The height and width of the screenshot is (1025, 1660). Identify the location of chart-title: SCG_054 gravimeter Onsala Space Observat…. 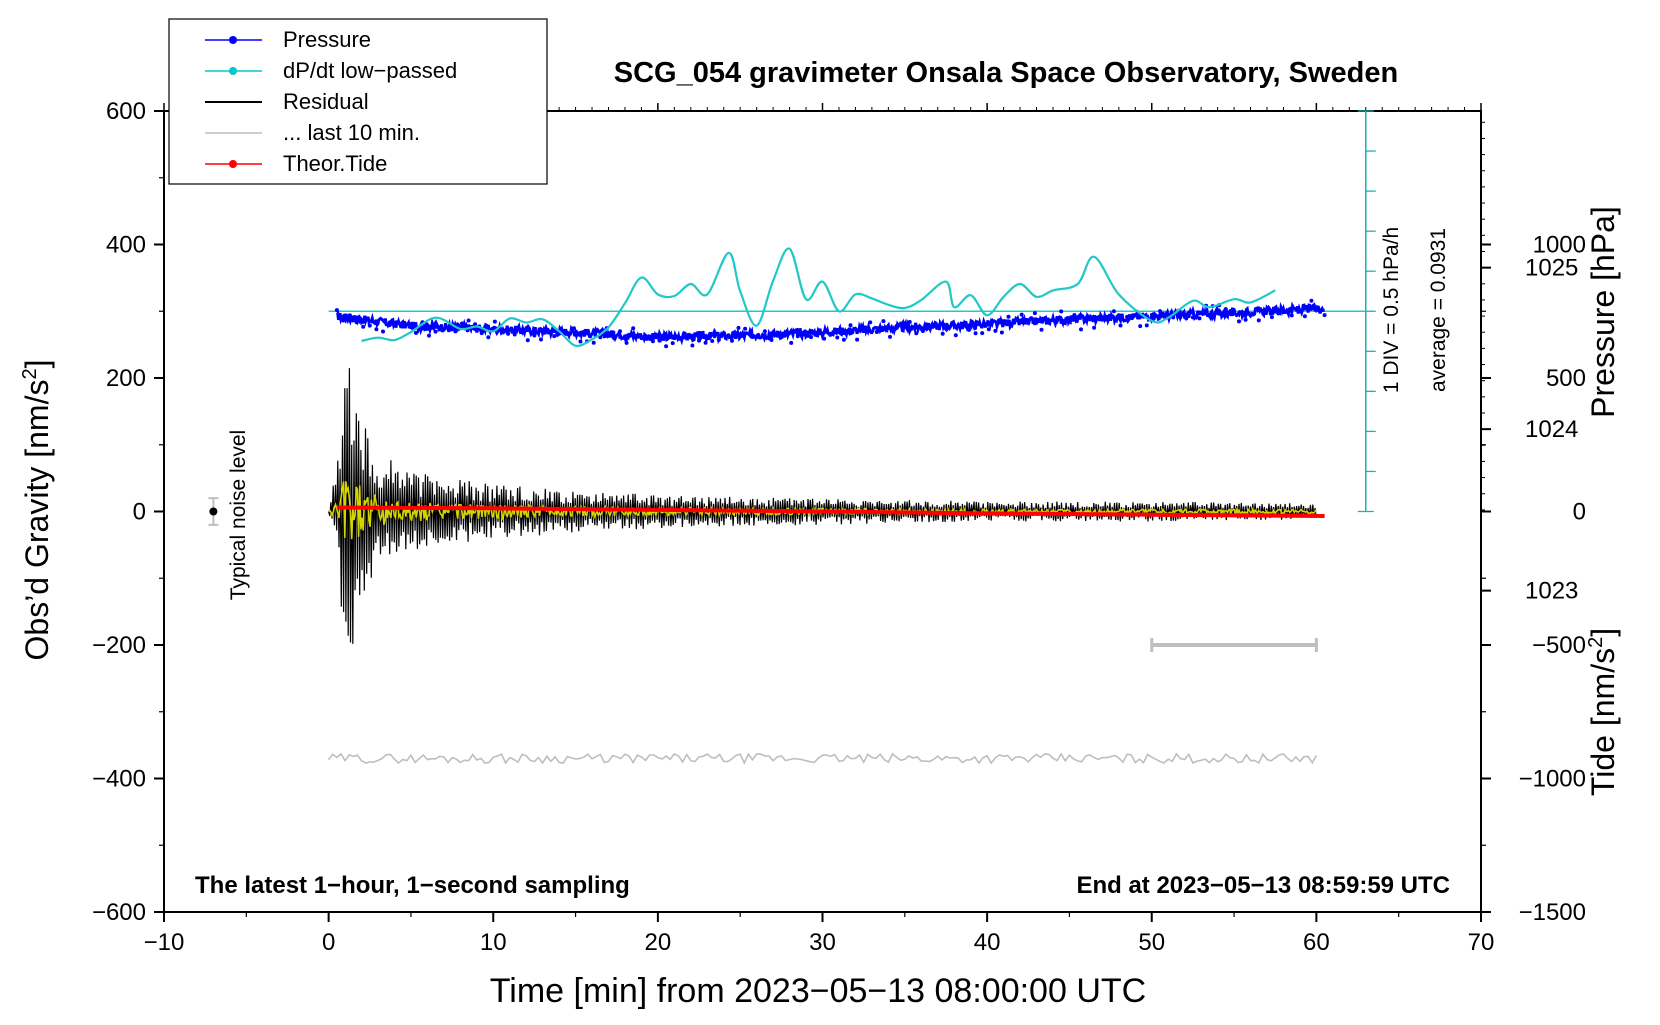
(1006, 73).